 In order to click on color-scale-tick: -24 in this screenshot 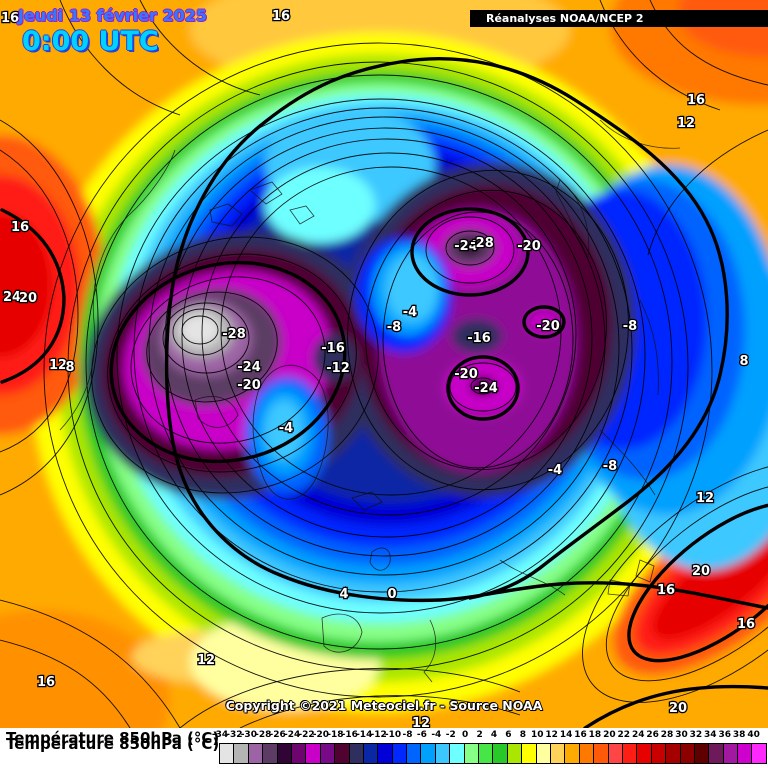, I will do `click(292, 735)`.